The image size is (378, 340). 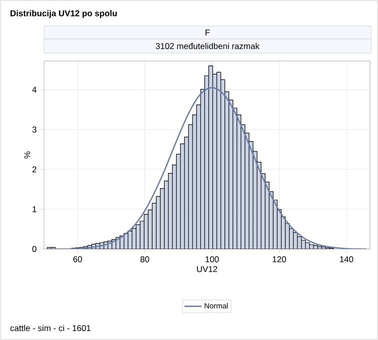 What do you see at coordinates (34, 209) in the screenshot?
I see `y-tick-label: 1` at bounding box center [34, 209].